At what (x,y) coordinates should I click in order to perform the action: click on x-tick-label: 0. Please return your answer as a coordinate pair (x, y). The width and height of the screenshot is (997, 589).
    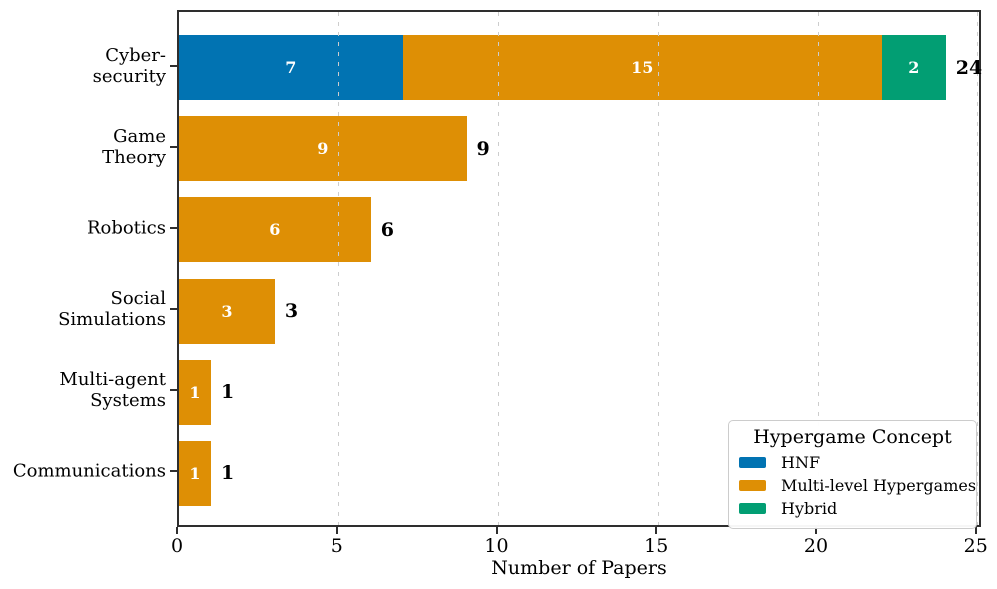
    Looking at the image, I should click on (177, 546).